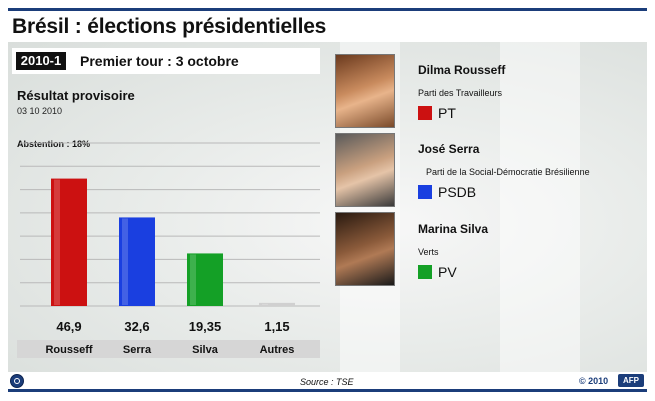 The image size is (655, 401). I want to click on party-abbr-pv: PV, so click(447, 272).